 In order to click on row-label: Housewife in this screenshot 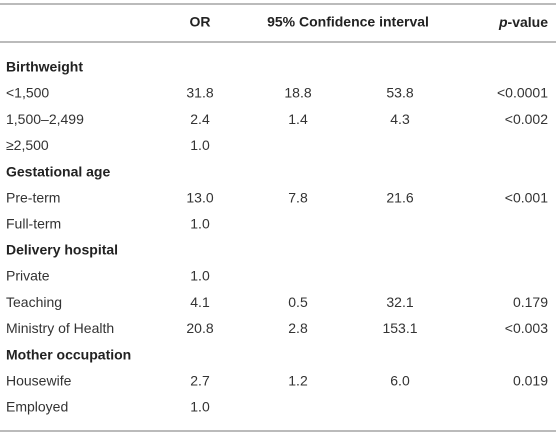, I will do `click(39, 380)`.